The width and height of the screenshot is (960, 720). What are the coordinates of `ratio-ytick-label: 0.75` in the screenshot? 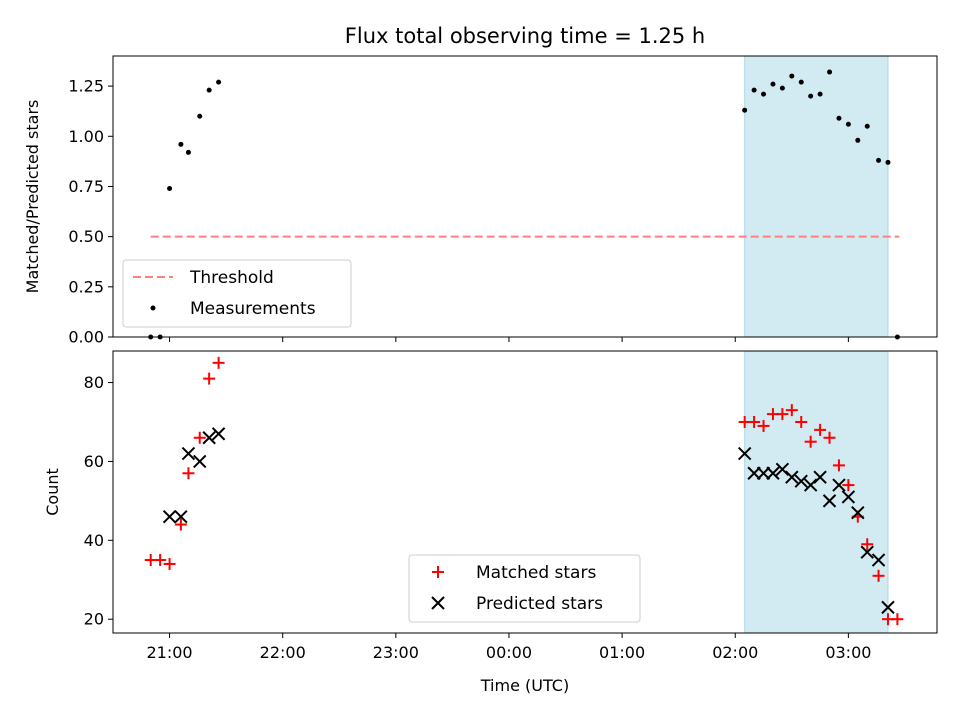 It's located at (86, 186).